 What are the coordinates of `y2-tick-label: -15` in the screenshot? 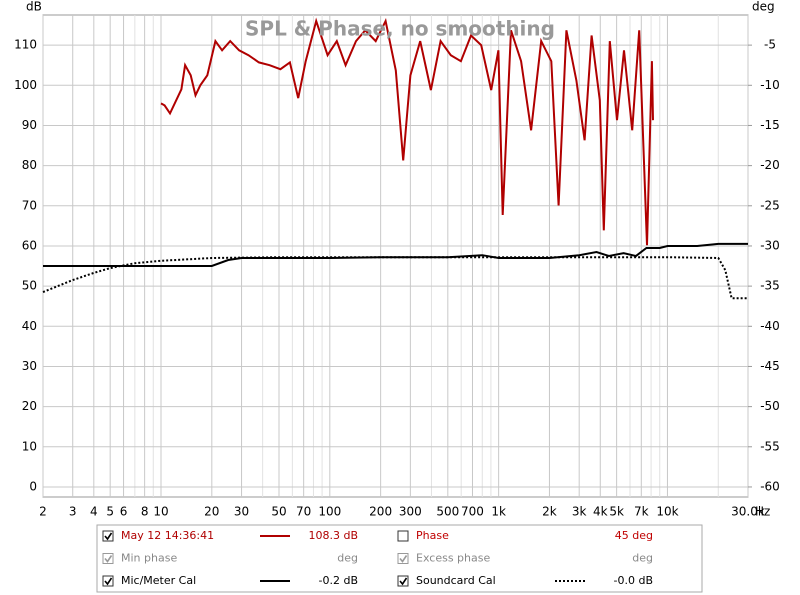 It's located at (770, 125).